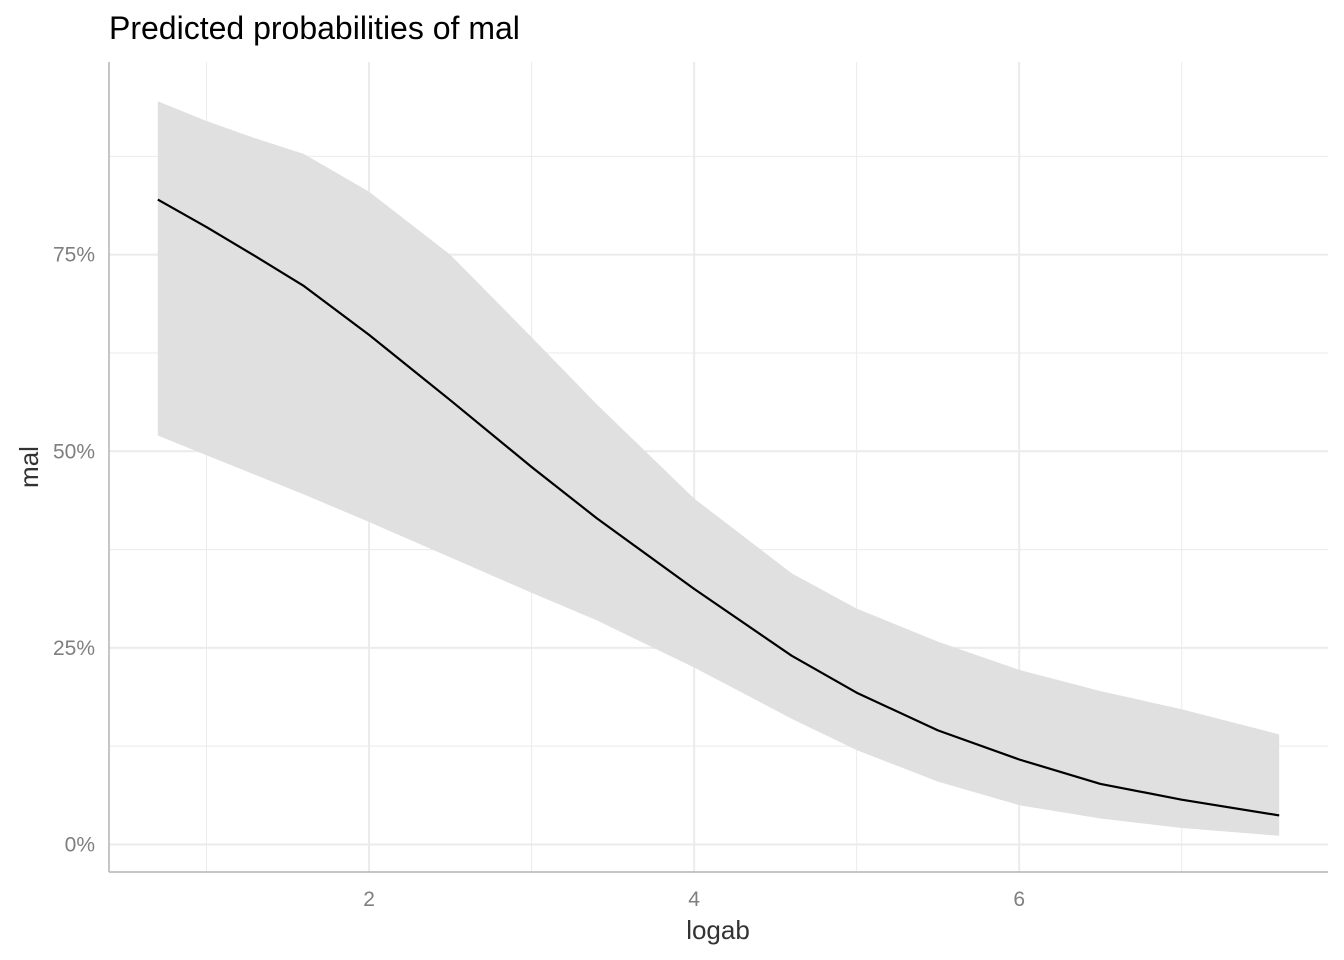  What do you see at coordinates (29, 467) in the screenshot?
I see `y-axis-title: mal` at bounding box center [29, 467].